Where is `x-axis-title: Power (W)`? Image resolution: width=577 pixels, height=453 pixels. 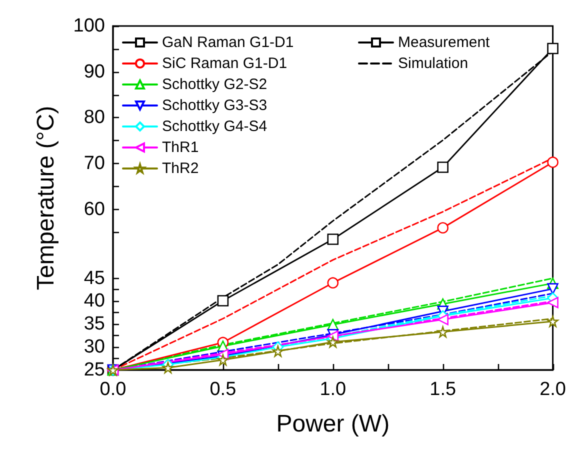 x-axis-title: Power (W) is located at coordinates (333, 424).